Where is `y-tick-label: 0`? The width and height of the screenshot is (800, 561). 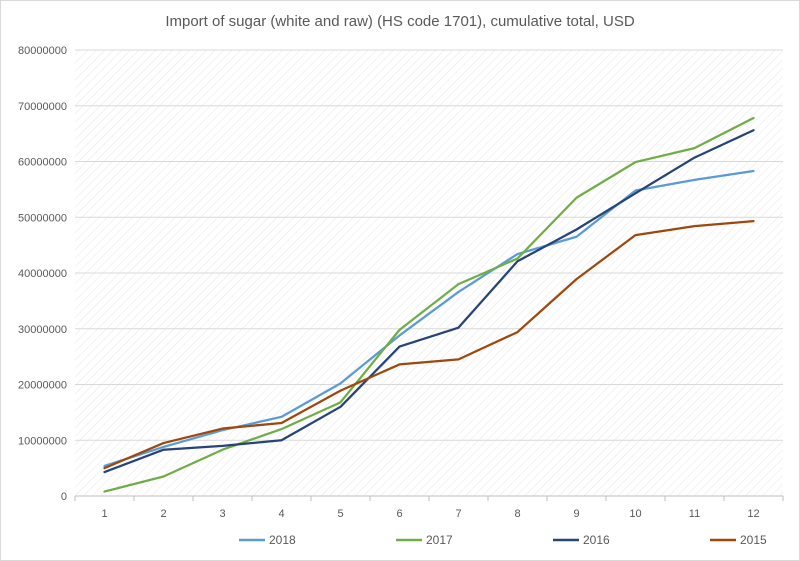 y-tick-label: 0 is located at coordinates (64, 497).